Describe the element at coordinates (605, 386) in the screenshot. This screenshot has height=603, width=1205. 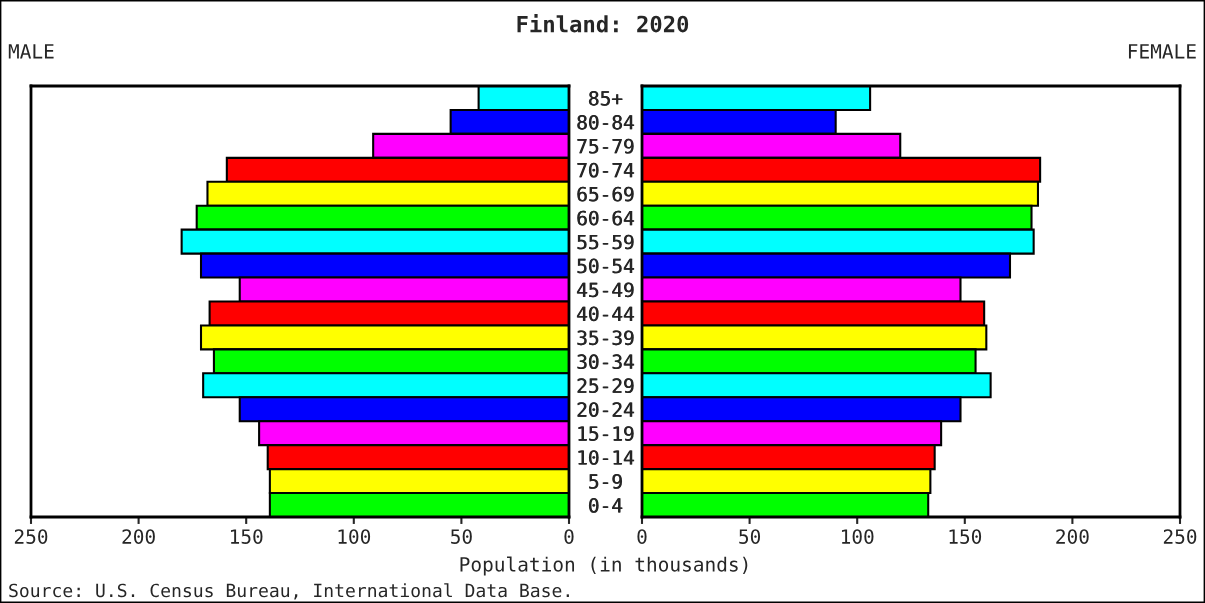
I see `y-tick-label: 25-29` at that location.